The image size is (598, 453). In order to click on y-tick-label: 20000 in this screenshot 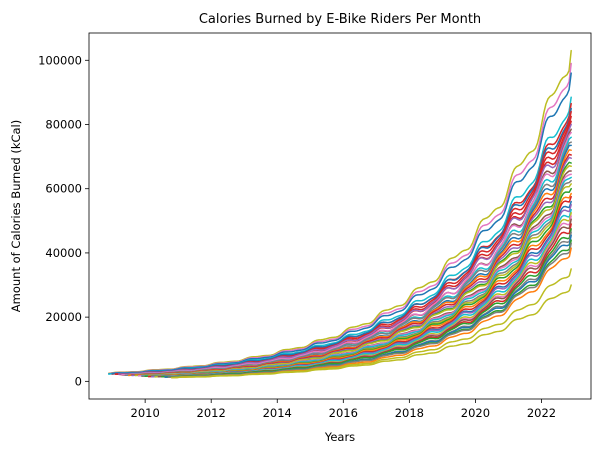, I will do `click(63, 317)`.